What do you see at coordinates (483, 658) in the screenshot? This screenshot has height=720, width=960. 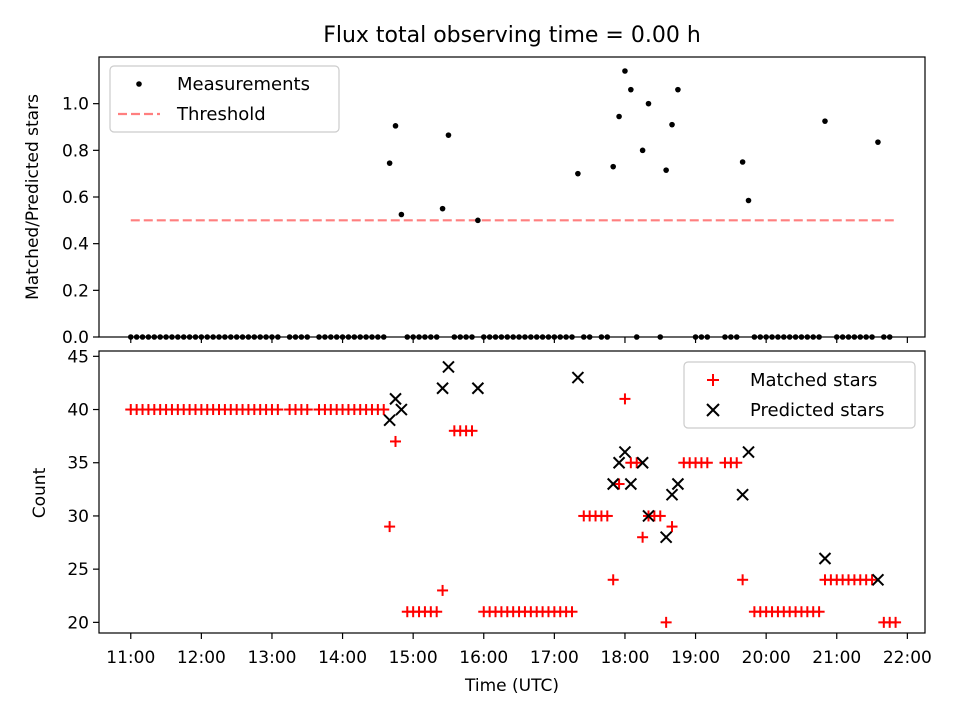 I see `x-tick-label: 16:00` at bounding box center [483, 658].